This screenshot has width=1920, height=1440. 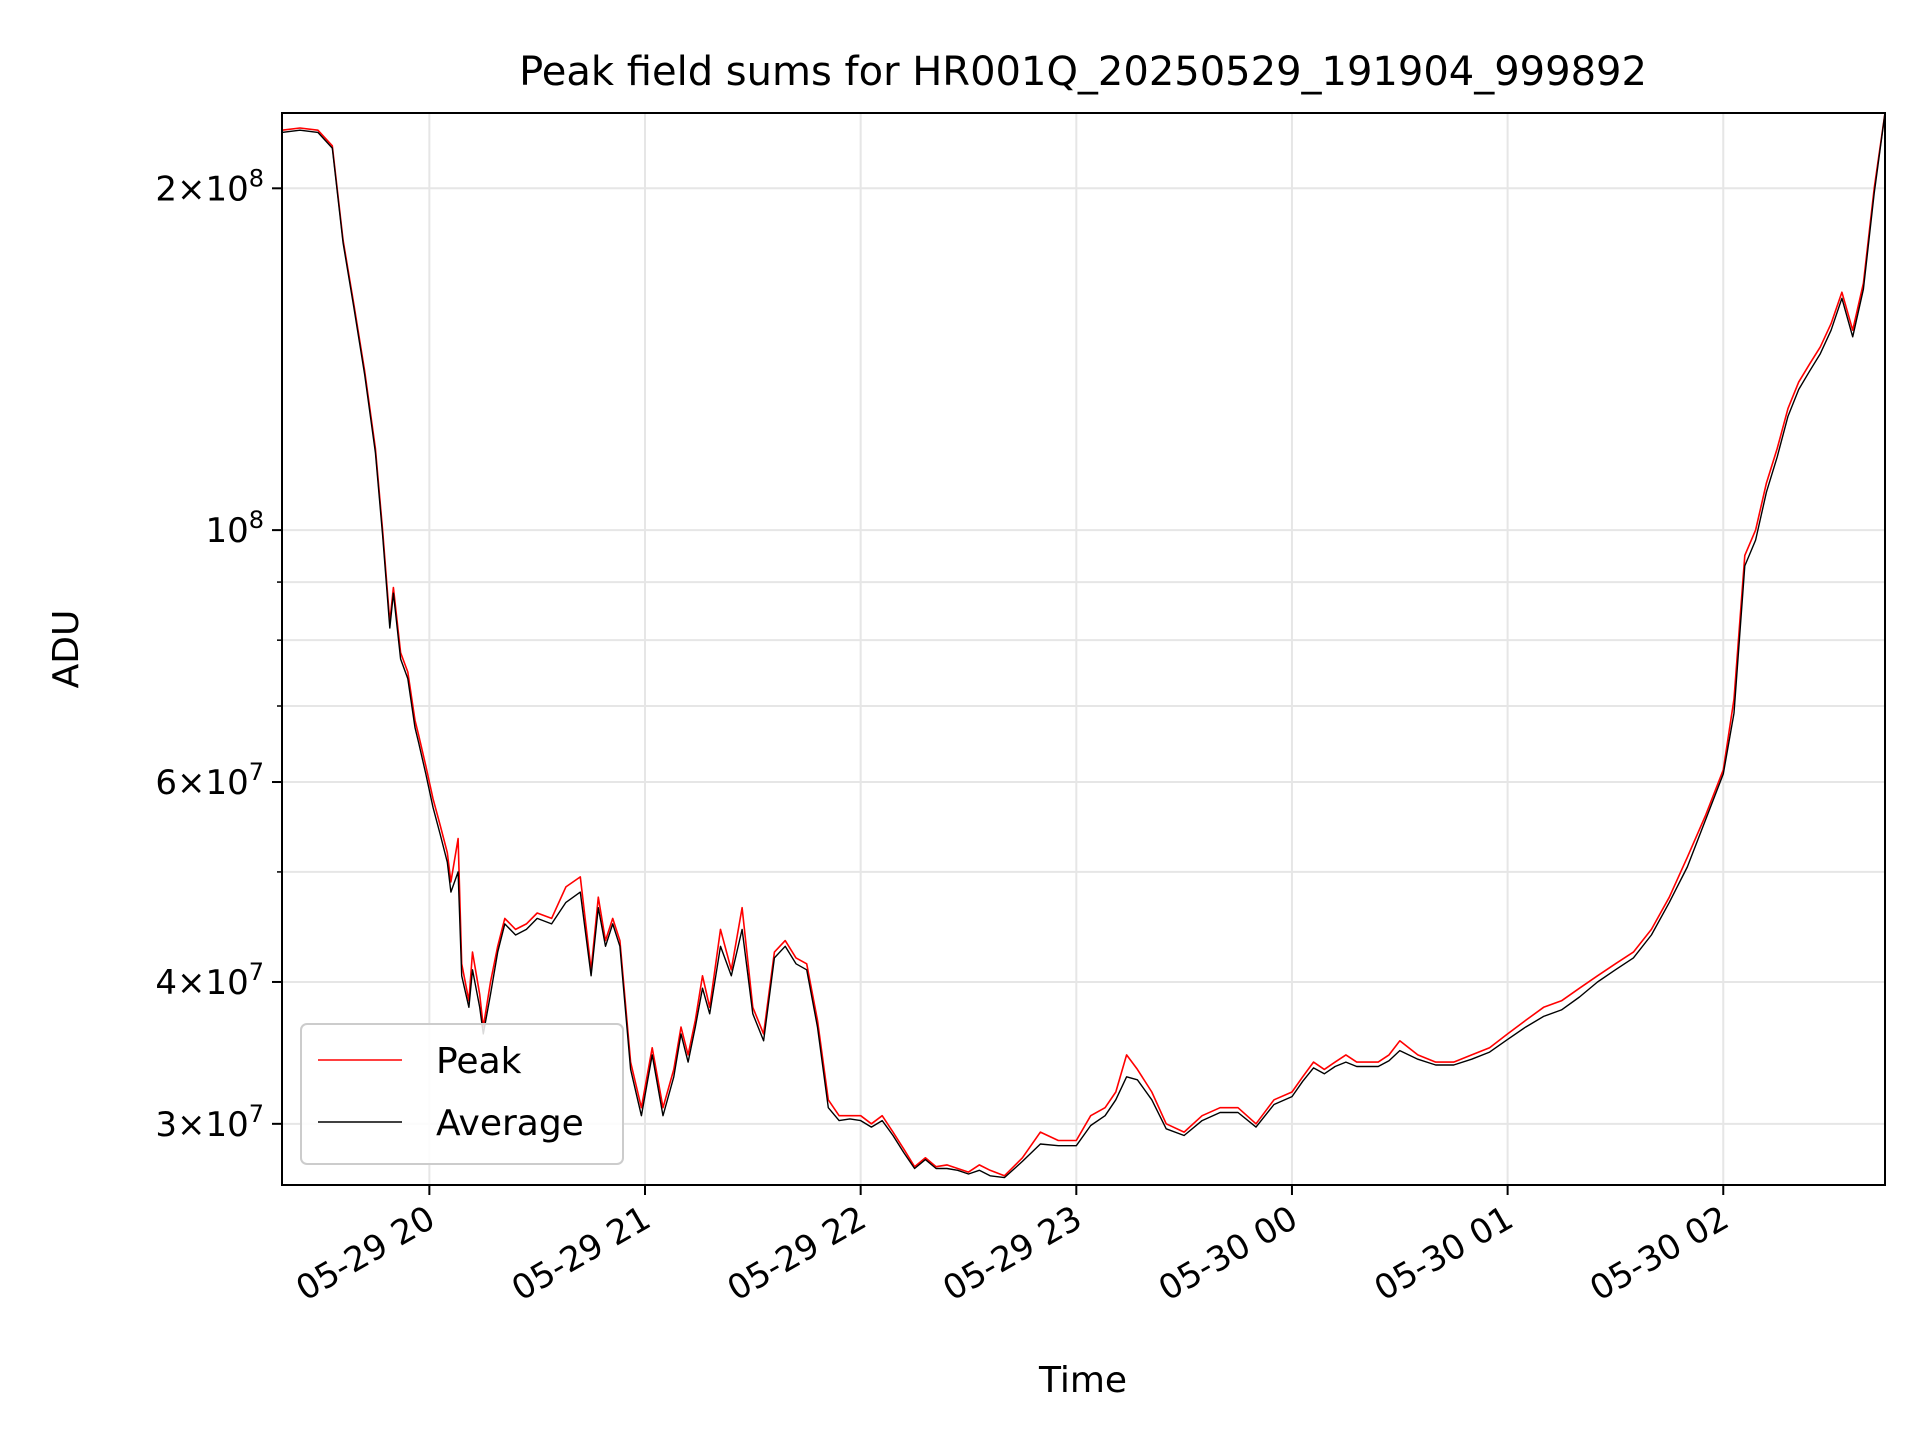 I want to click on legend-box, so click(x=462, y=1094).